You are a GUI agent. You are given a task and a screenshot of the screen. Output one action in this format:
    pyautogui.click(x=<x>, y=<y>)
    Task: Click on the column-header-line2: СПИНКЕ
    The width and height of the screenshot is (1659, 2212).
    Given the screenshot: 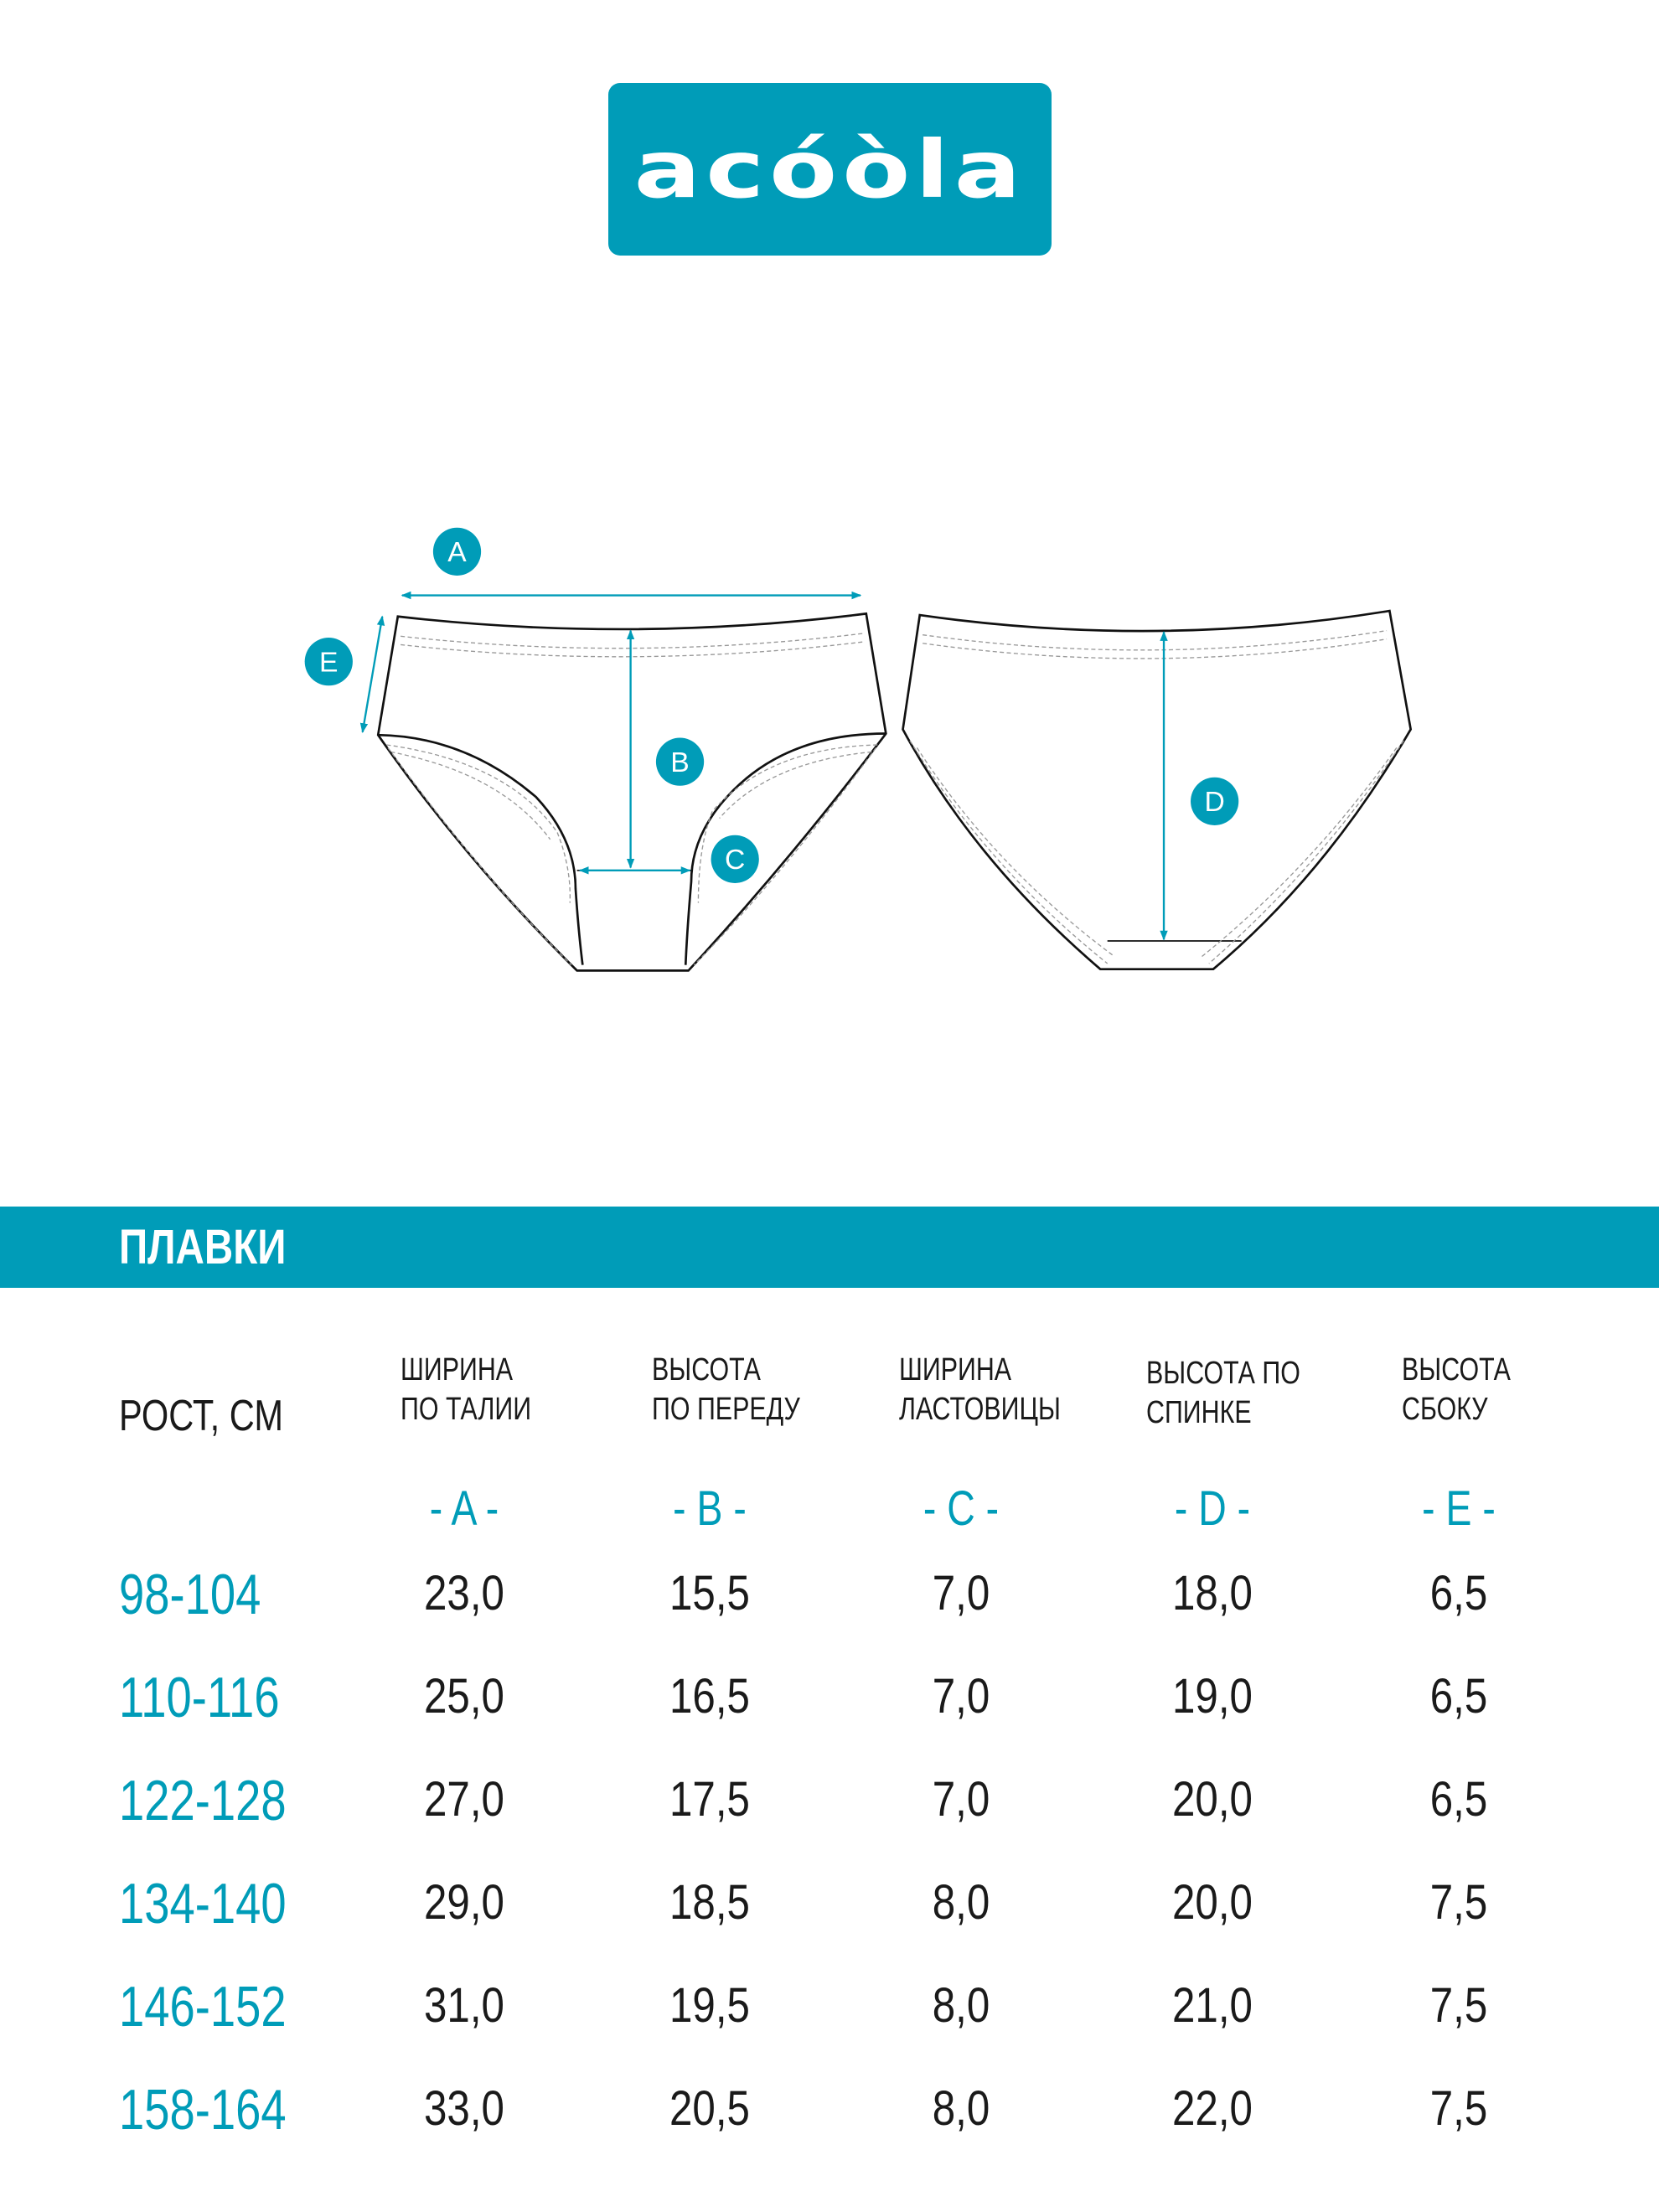 What is the action you would take?
    pyautogui.click(x=1199, y=1412)
    